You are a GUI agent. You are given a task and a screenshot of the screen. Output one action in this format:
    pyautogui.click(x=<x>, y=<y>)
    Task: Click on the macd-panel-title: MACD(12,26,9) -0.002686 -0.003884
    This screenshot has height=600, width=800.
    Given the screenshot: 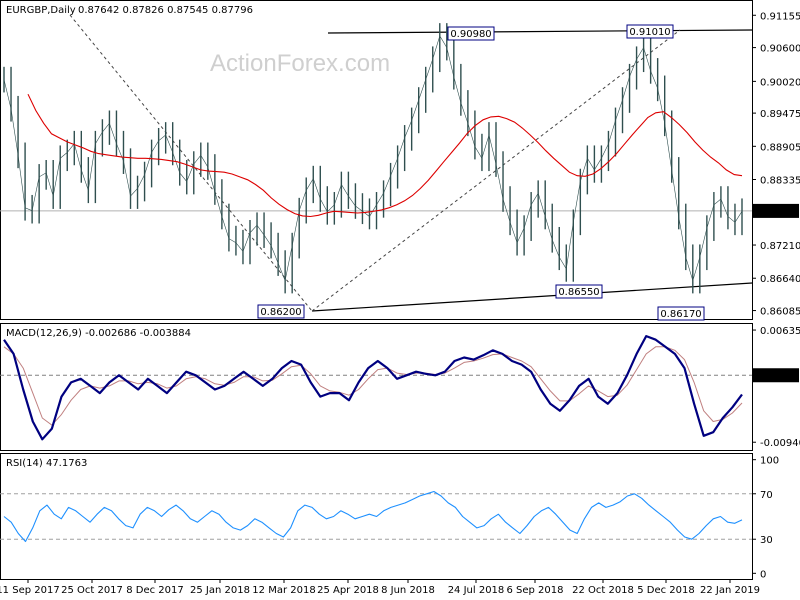 What is the action you would take?
    pyautogui.click(x=98, y=333)
    